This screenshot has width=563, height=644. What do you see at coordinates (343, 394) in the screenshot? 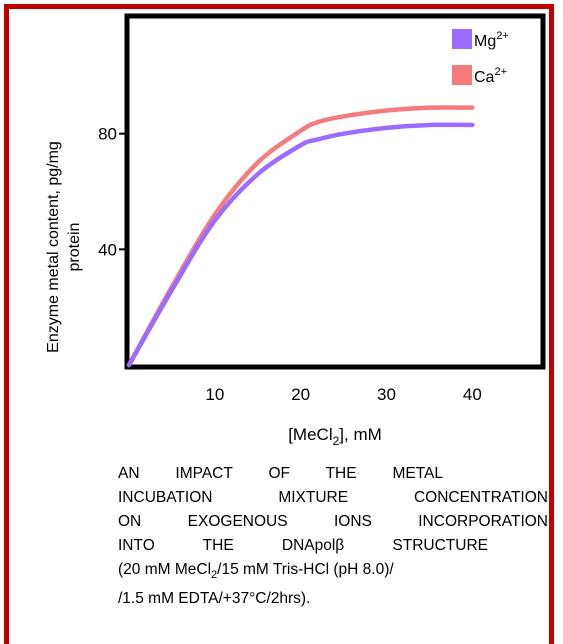
I see `x-axis-ticks: 10 20 30 40` at bounding box center [343, 394].